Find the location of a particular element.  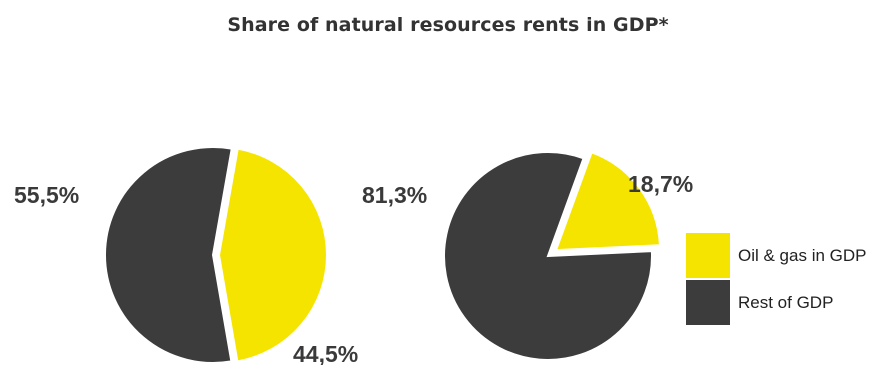

pie1-slice-rest is located at coordinates (168, 255).